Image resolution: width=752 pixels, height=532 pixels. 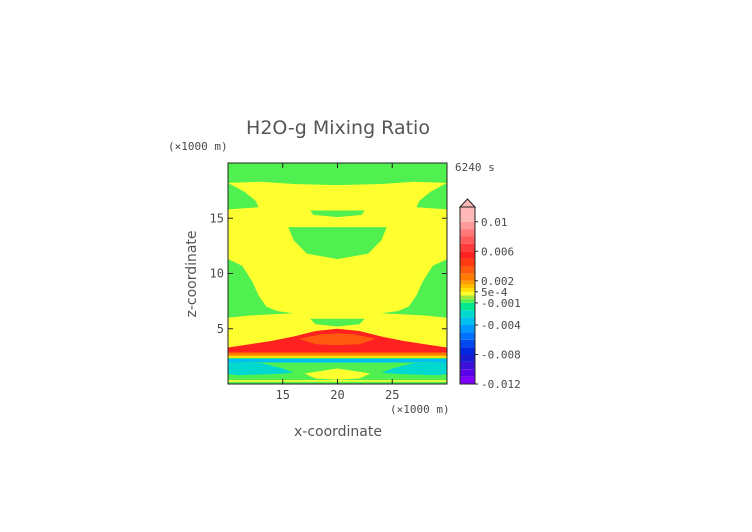 What do you see at coordinates (494, 222) in the screenshot?
I see `colorbar-tick-label: 0.01` at bounding box center [494, 222].